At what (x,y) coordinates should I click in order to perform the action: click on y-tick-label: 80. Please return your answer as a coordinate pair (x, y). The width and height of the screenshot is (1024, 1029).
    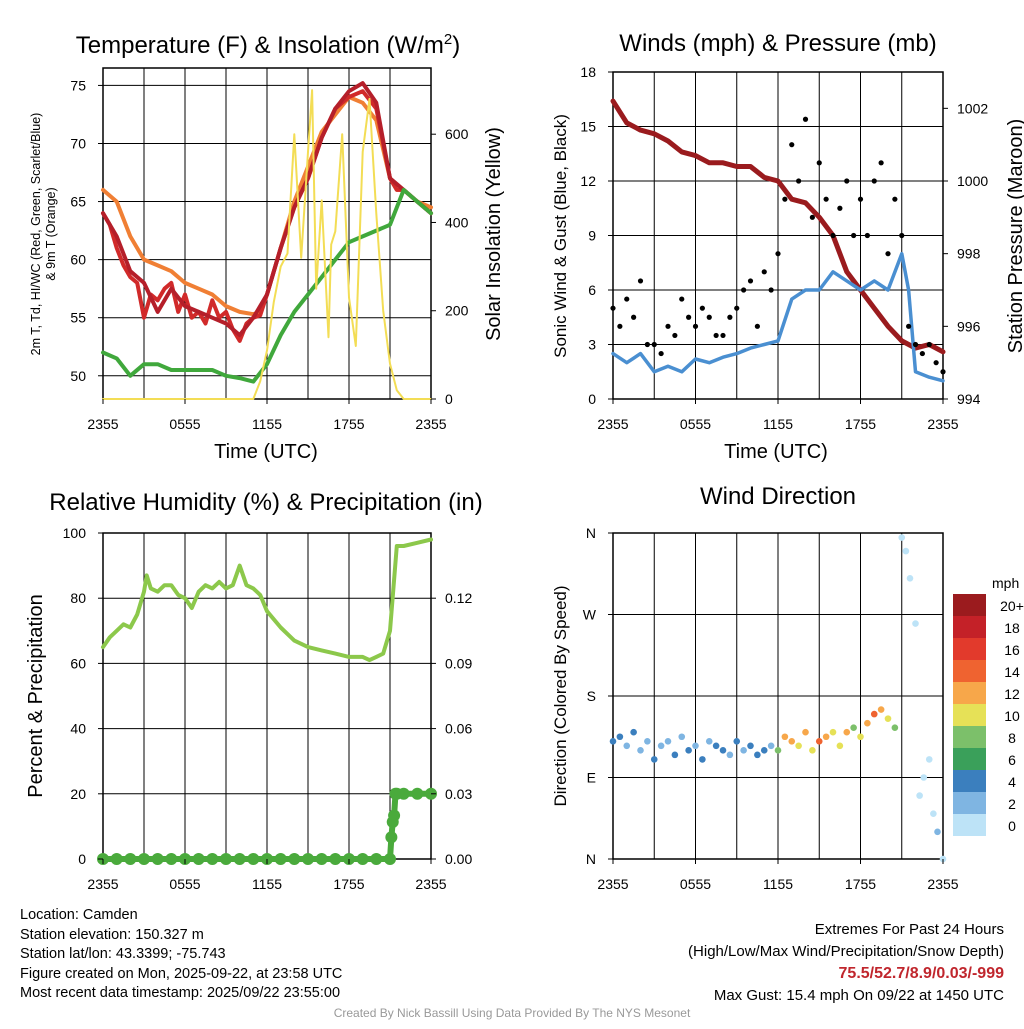
    Looking at the image, I should click on (78, 598).